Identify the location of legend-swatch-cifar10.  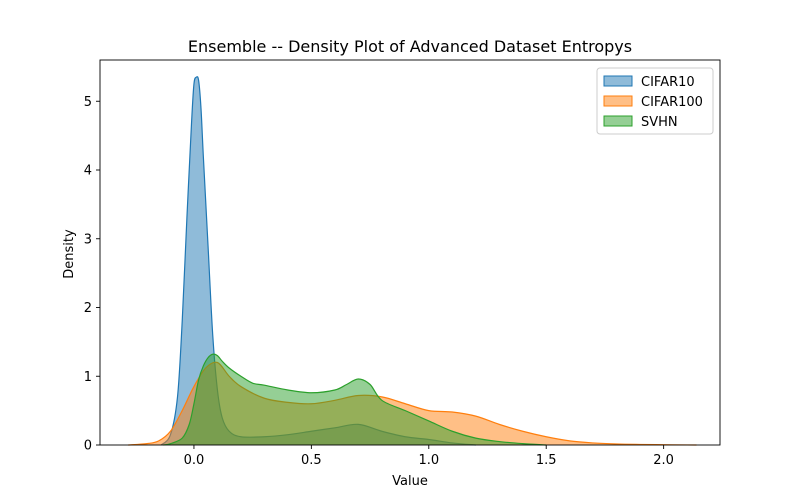
(618, 81).